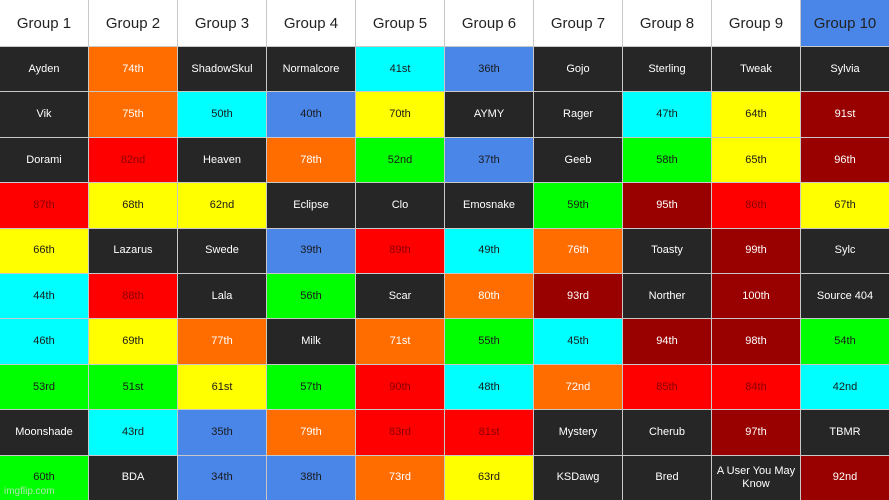 The width and height of the screenshot is (889, 500). Describe the element at coordinates (133, 296) in the screenshot. I see `grid-cell: 88th` at that location.